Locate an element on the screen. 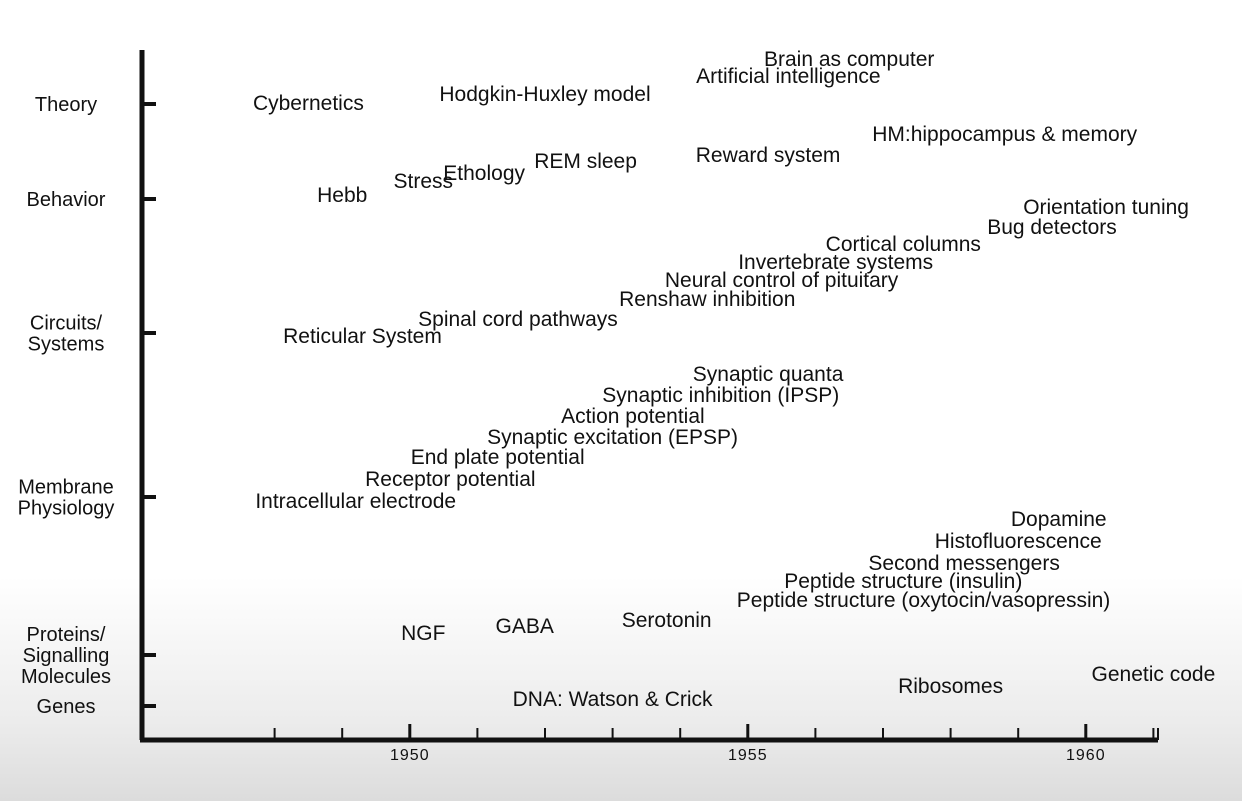 The image size is (1242, 806). x-tick-label-1950: 1950 is located at coordinates (410, 755).